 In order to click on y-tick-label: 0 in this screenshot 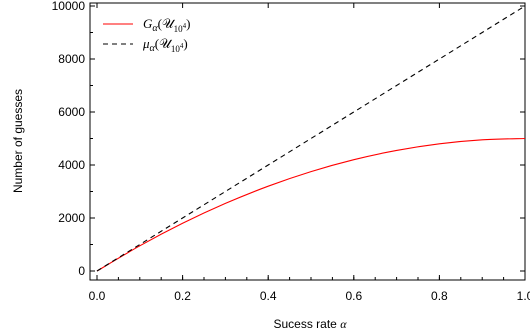, I will do `click(81, 271)`.